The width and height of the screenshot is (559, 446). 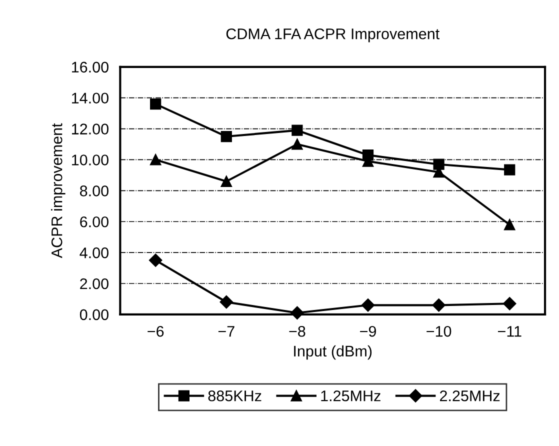 I want to click on x-tick-label: −7, so click(x=226, y=331).